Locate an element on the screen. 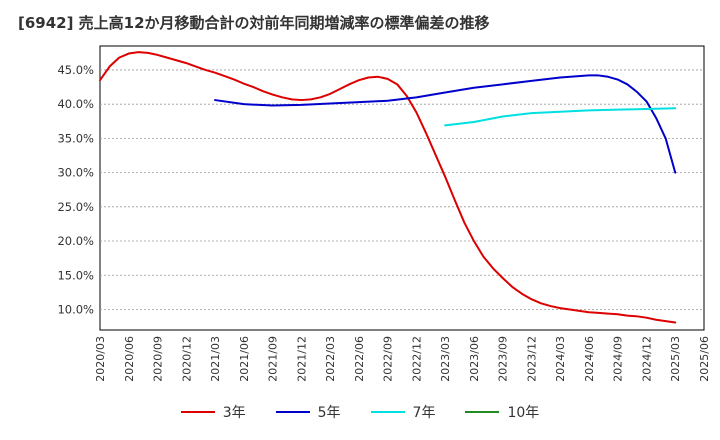  legend-swatch-3y is located at coordinates (197, 412).